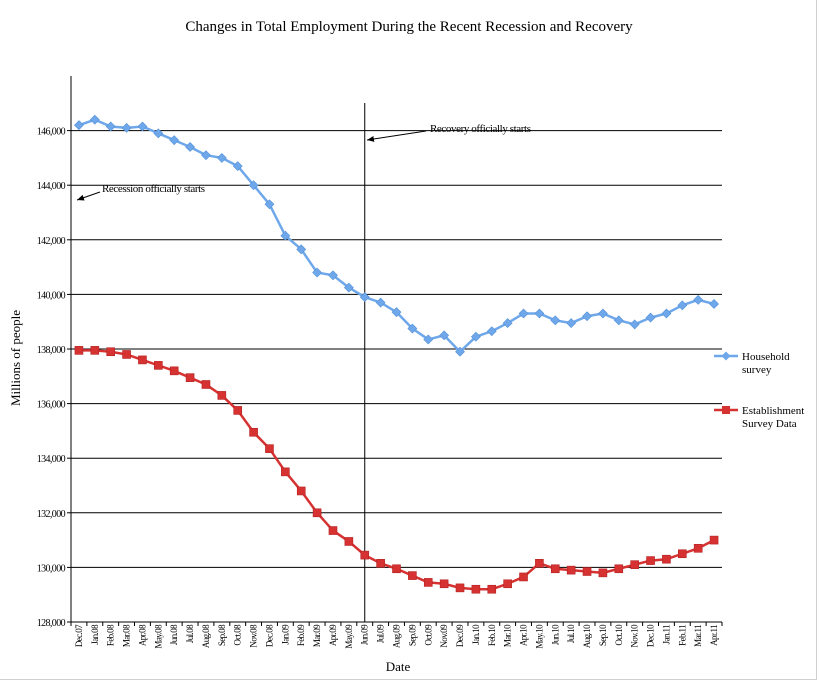 The width and height of the screenshot is (818, 681). I want to click on recession-annotation: Recession officially starts, so click(153, 189).